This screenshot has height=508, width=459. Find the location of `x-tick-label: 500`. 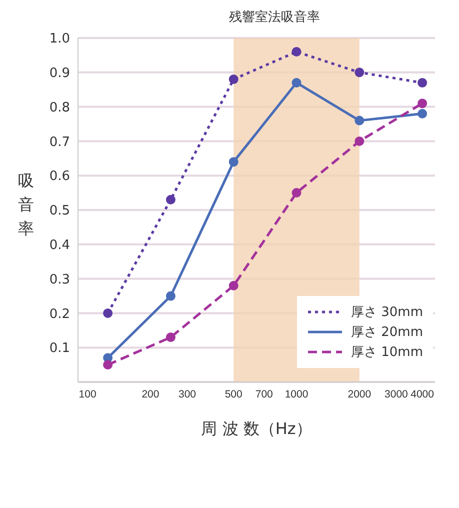

x-tick-label: 500 is located at coordinates (233, 394).